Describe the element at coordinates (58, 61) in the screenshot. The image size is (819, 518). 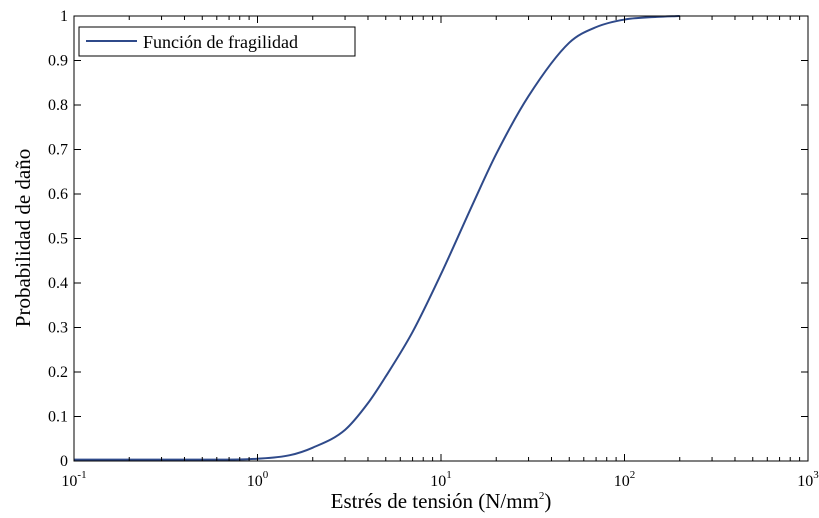
I see `y-tick-label: 0.9` at that location.